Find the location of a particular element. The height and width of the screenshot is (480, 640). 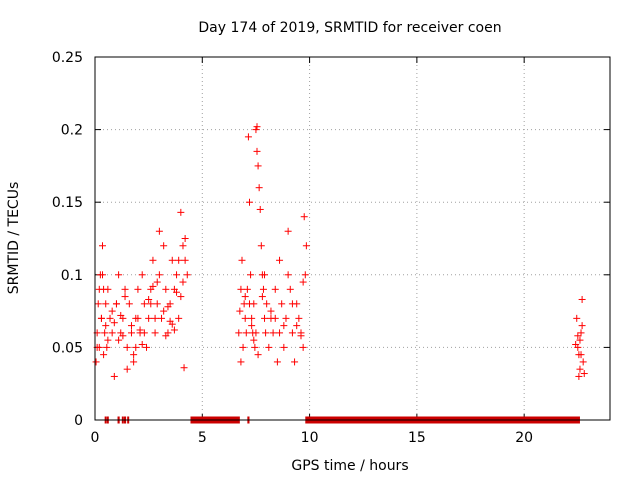

y-axis-label: SRMTID / TECUs is located at coordinates (14, 238).